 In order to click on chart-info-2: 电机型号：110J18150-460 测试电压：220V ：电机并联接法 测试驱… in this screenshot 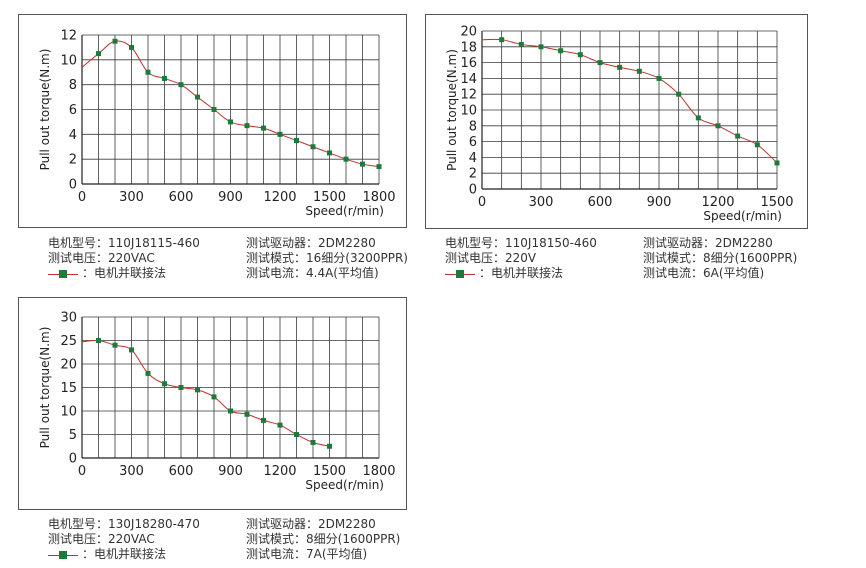, I will do `click(635, 260)`.